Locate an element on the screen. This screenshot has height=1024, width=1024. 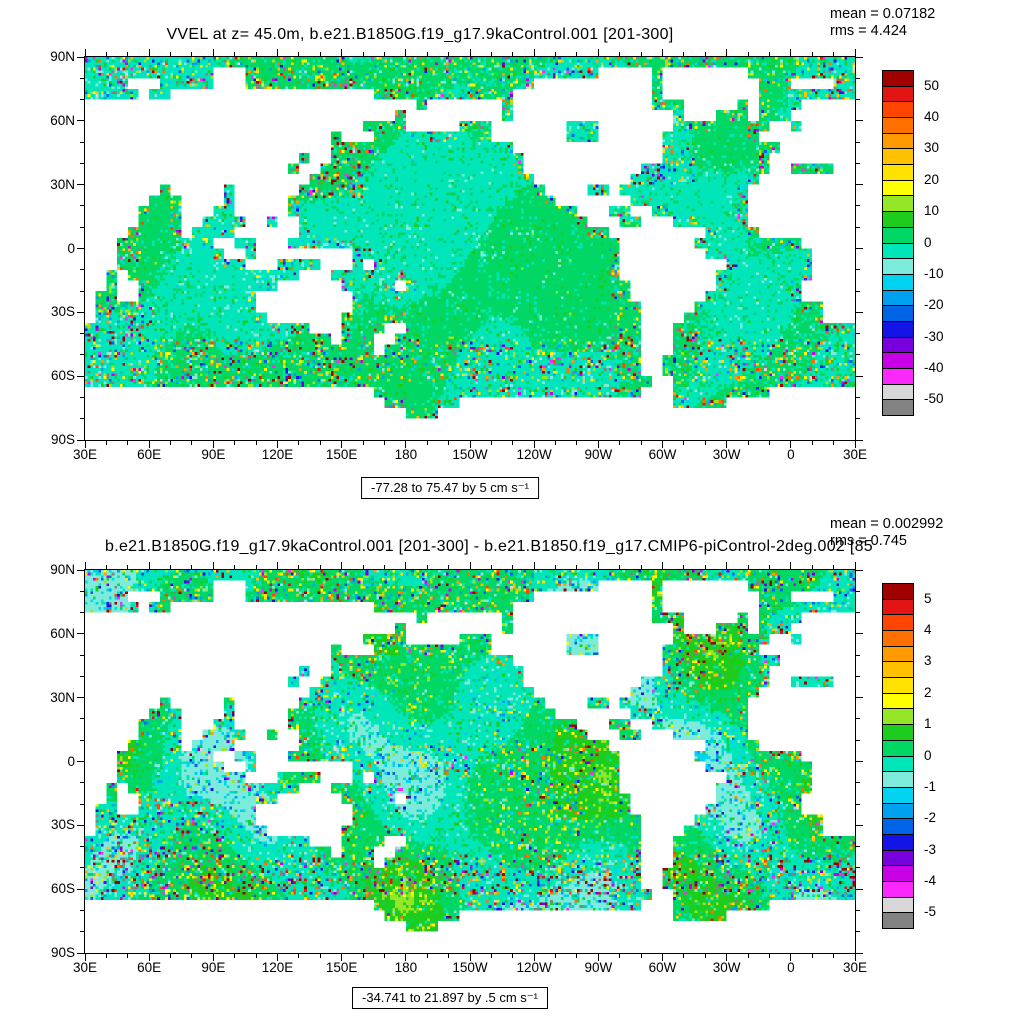
colorbar-tick-label: 5 is located at coordinates (928, 598).